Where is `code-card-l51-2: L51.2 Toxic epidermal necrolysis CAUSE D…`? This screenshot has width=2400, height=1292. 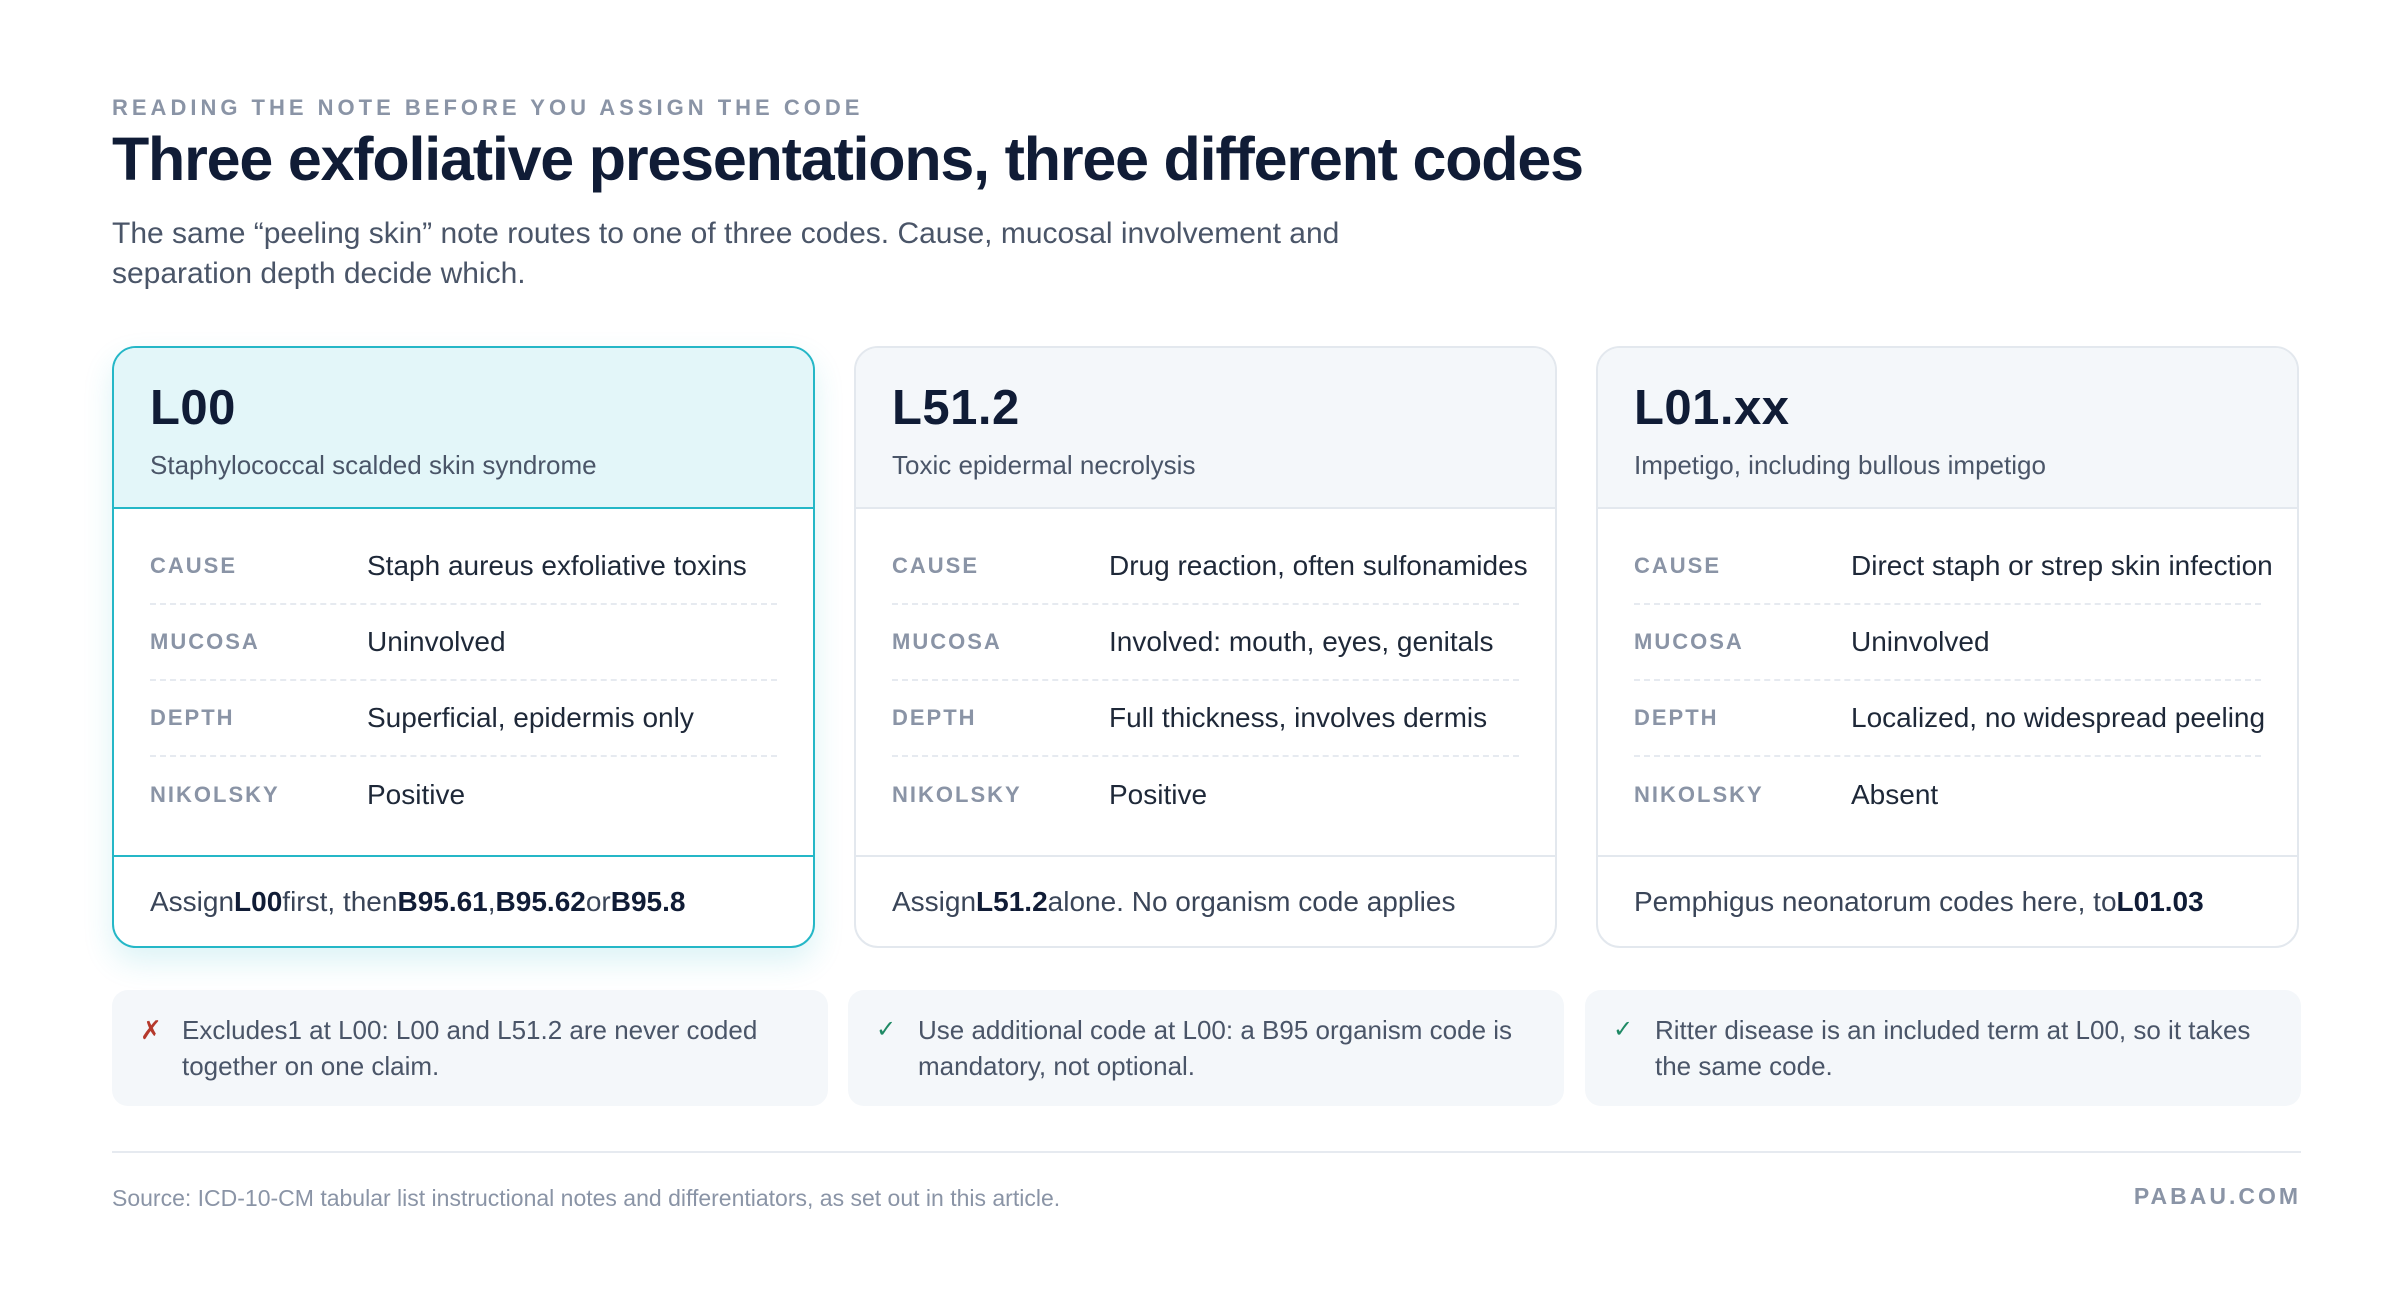 code-card-l51-2: L51.2 Toxic epidermal necrolysis CAUSE D… is located at coordinates (1205, 647).